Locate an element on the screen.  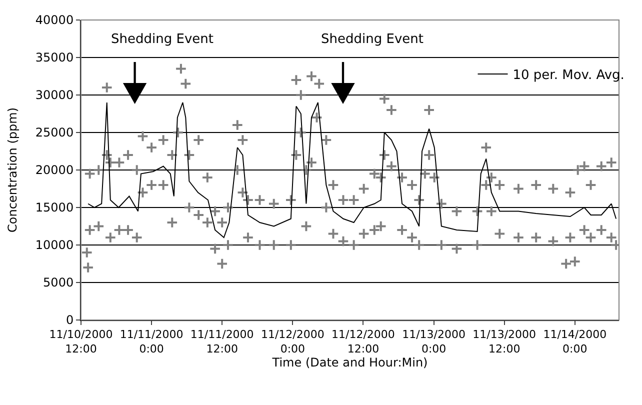
y-tick-label: 0 is located at coordinates (70, 320).